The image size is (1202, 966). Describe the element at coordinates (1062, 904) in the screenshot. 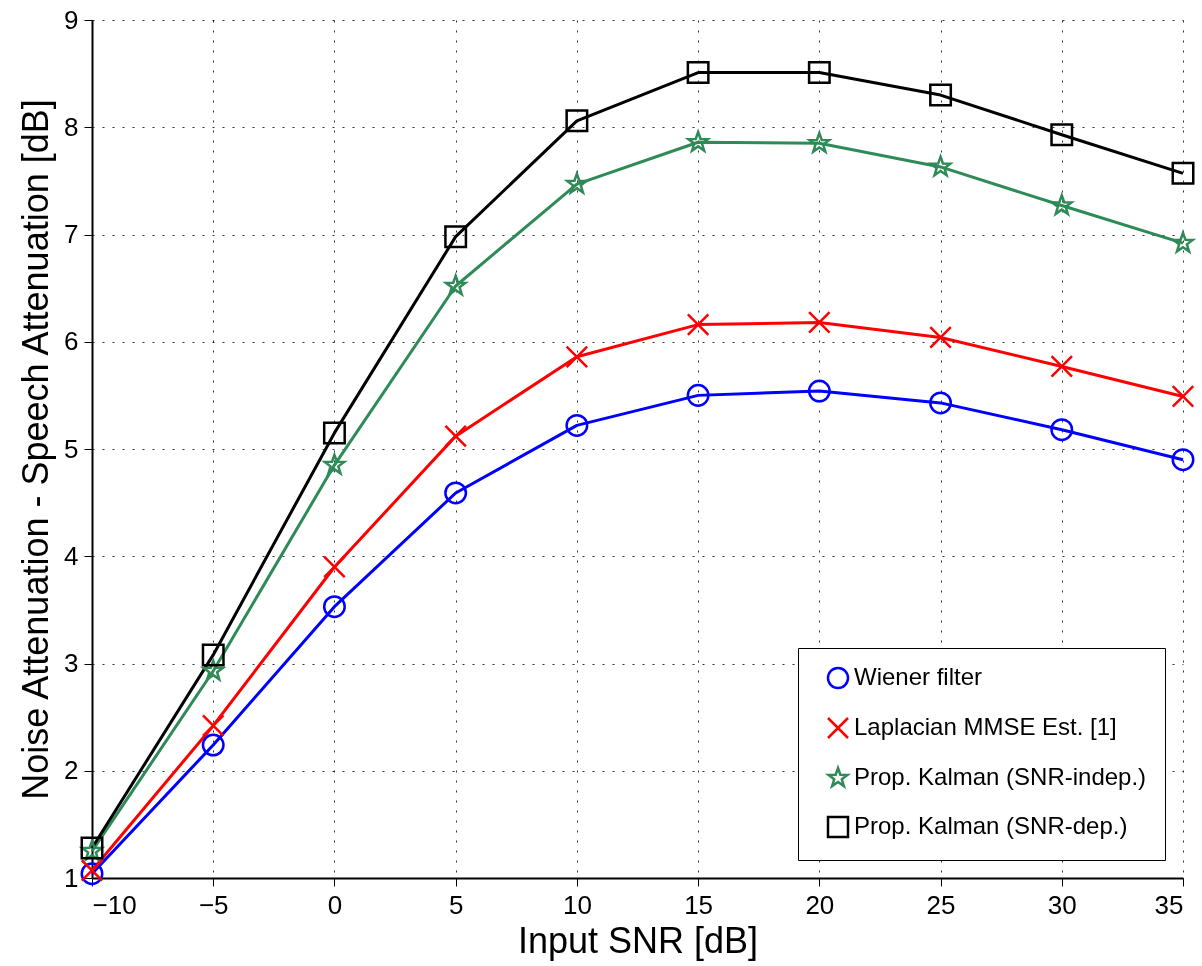

I see `x-tick-label: 30` at that location.